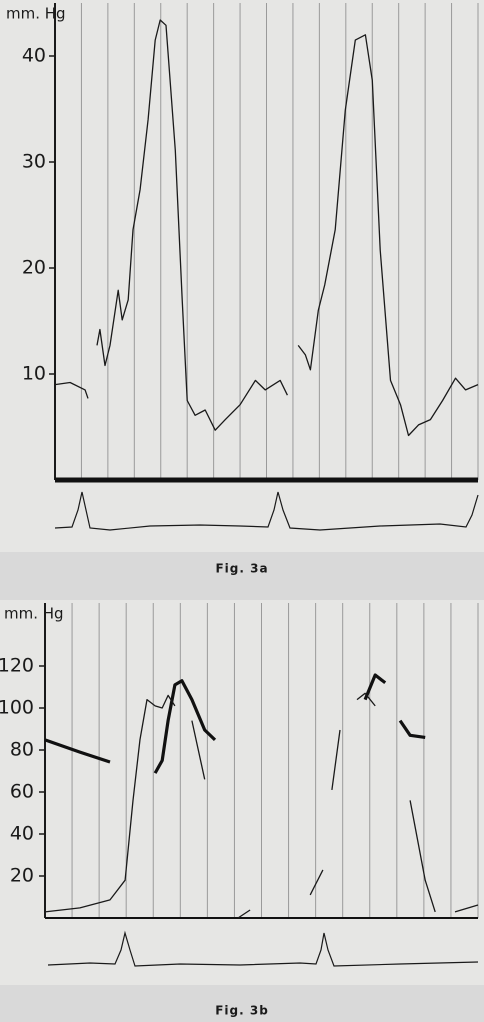  I want to click on y-tick-label: 60, so click(22, 792).